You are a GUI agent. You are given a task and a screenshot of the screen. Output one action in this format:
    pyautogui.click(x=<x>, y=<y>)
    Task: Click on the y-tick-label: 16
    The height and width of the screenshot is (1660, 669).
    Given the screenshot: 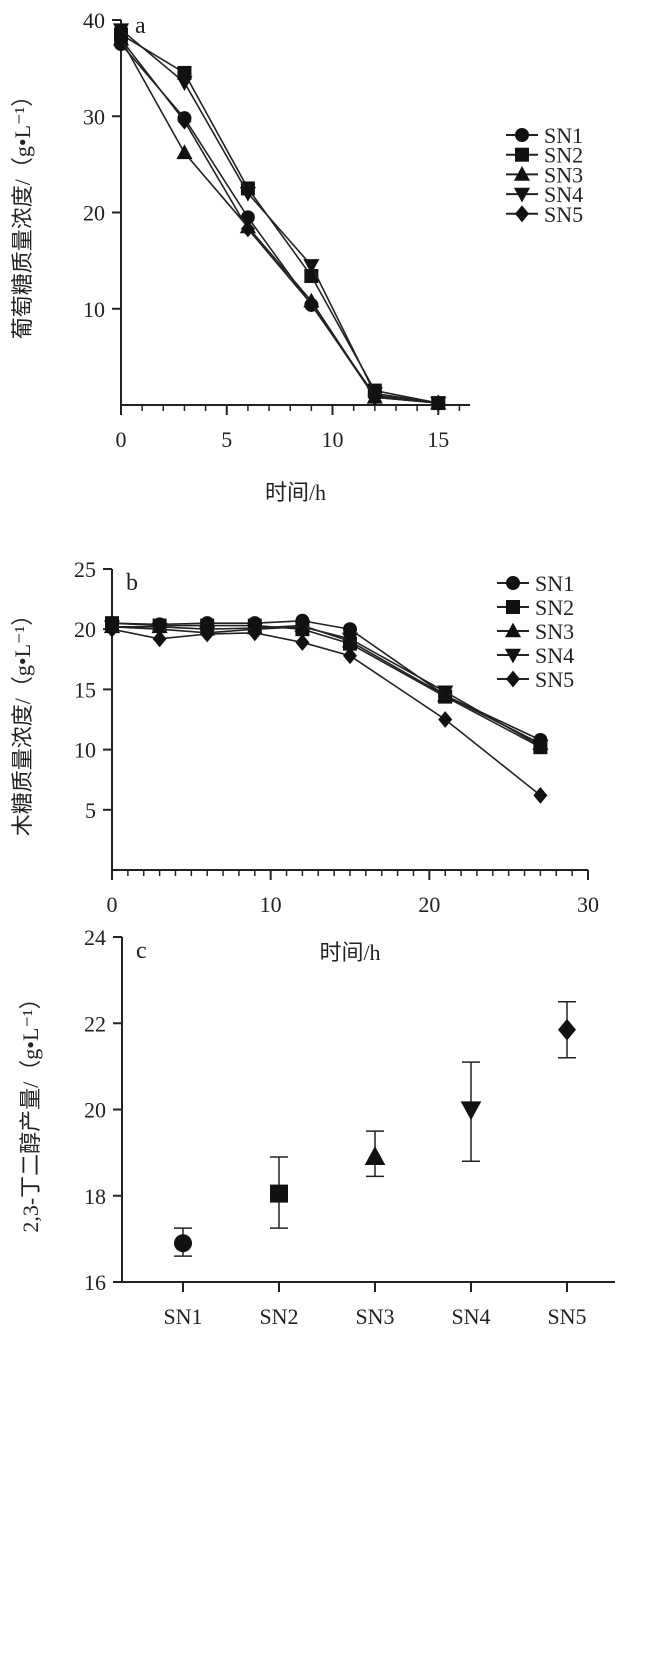 What is the action you would take?
    pyautogui.click(x=95, y=1282)
    